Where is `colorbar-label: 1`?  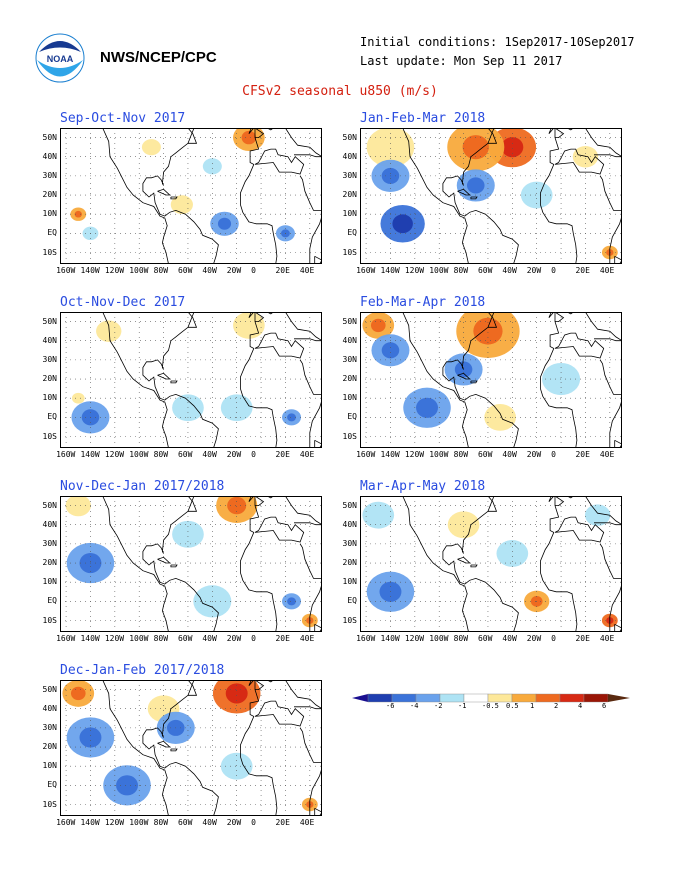
colorbar-label: 1 is located at coordinates (532, 706).